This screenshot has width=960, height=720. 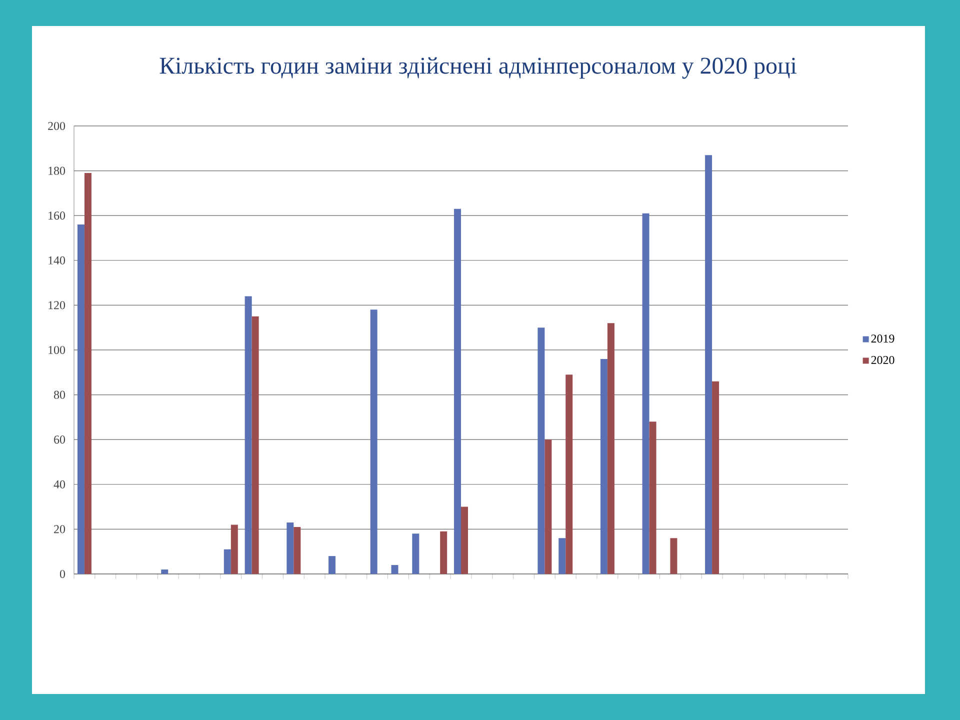 I want to click on y-tick-label: 100, so click(x=57, y=350).